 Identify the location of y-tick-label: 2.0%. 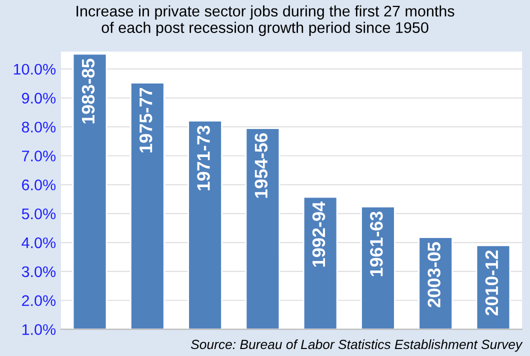
(39, 300).